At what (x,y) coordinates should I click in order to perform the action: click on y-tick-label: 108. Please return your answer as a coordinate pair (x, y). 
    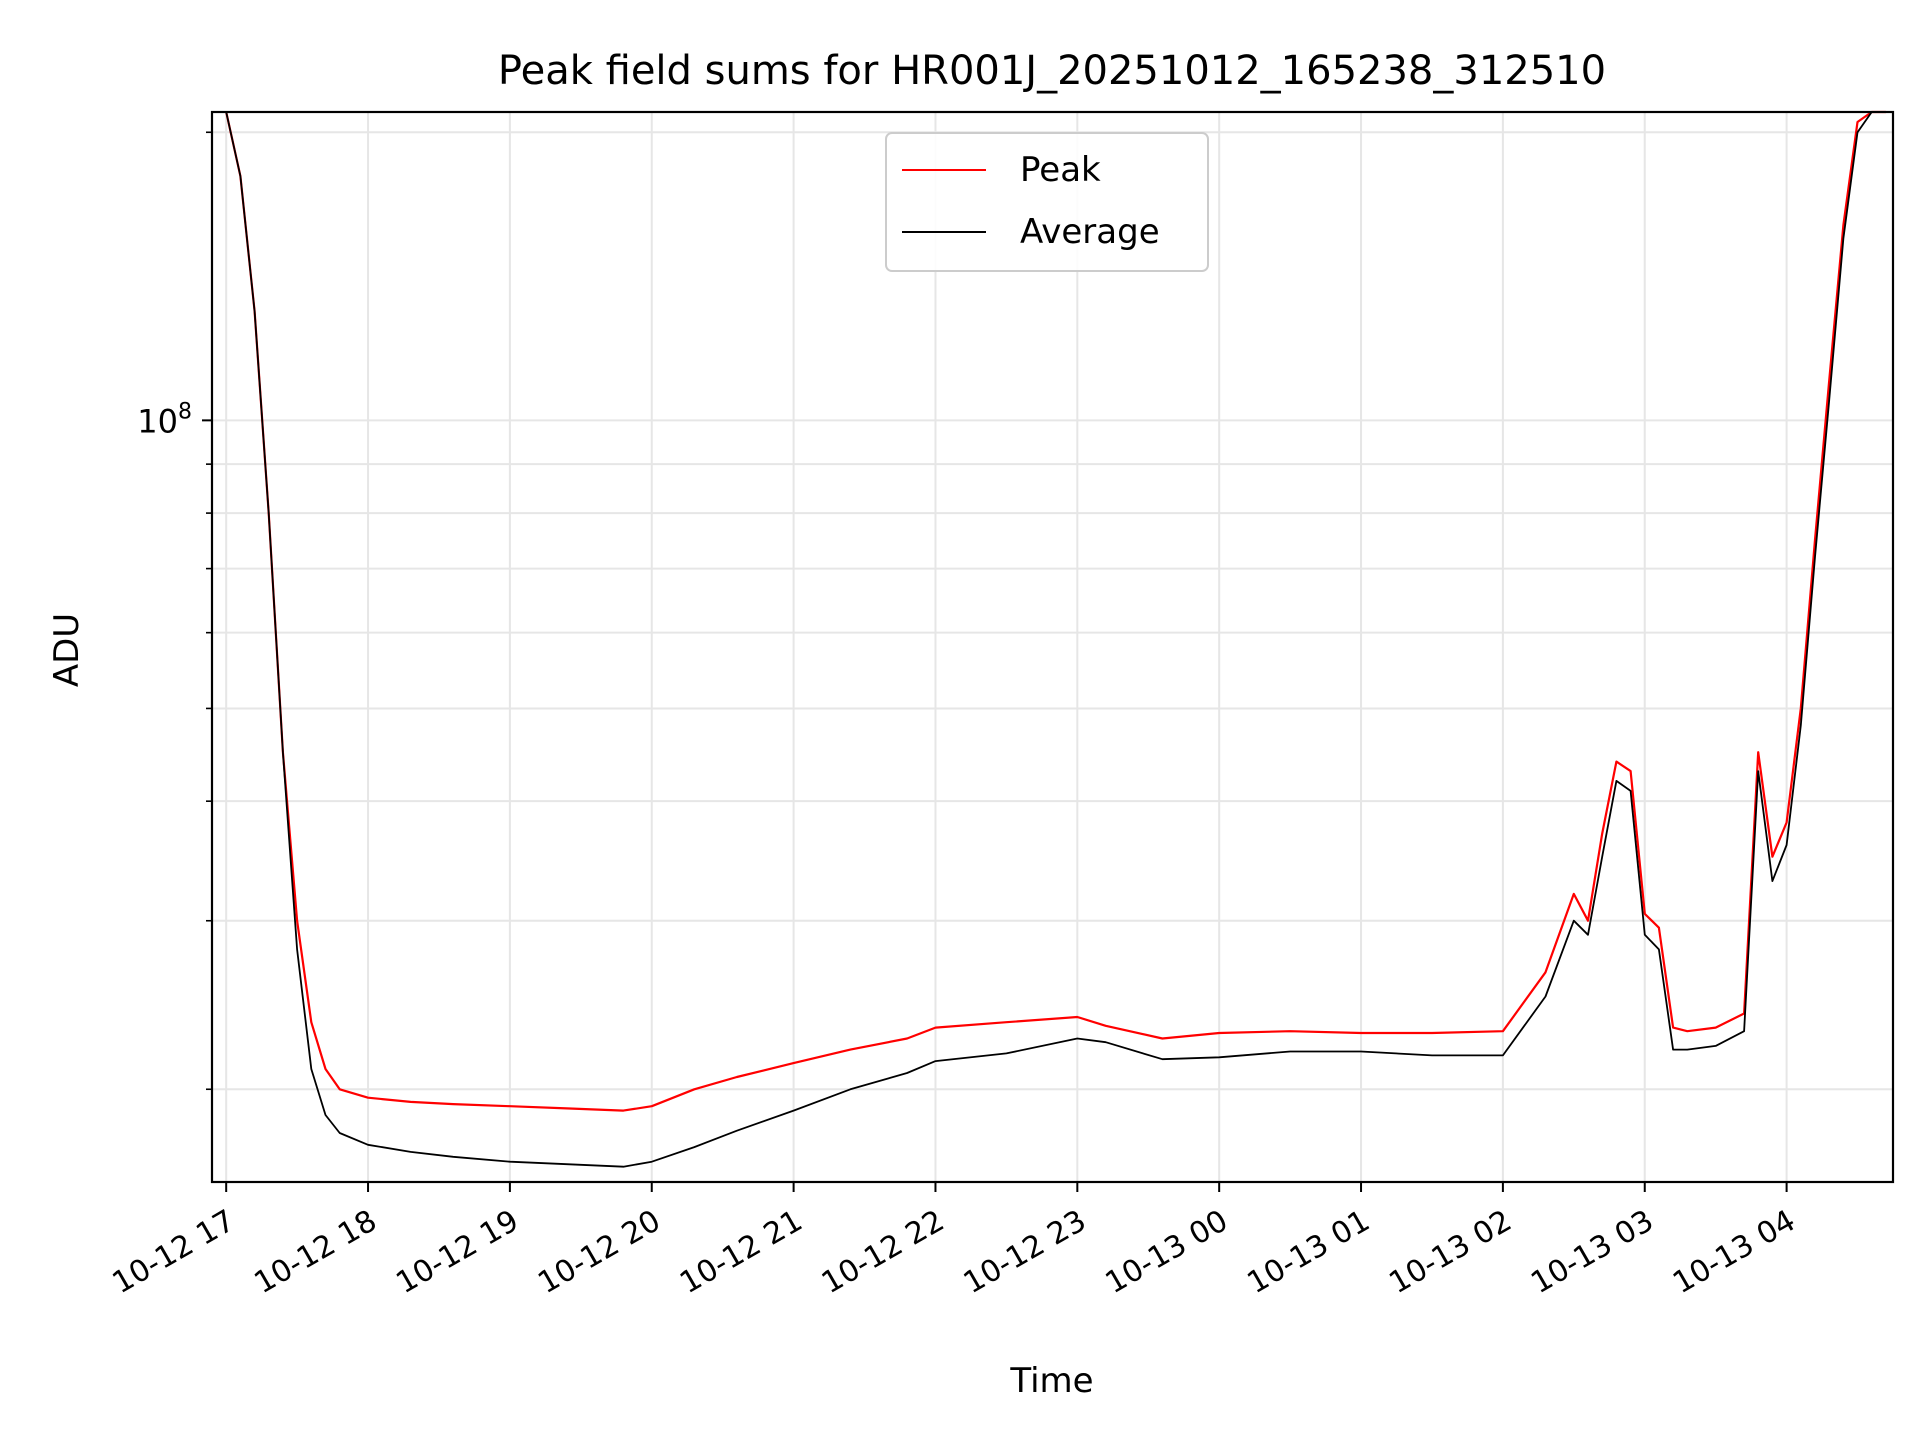
    Looking at the image, I should click on (164, 419).